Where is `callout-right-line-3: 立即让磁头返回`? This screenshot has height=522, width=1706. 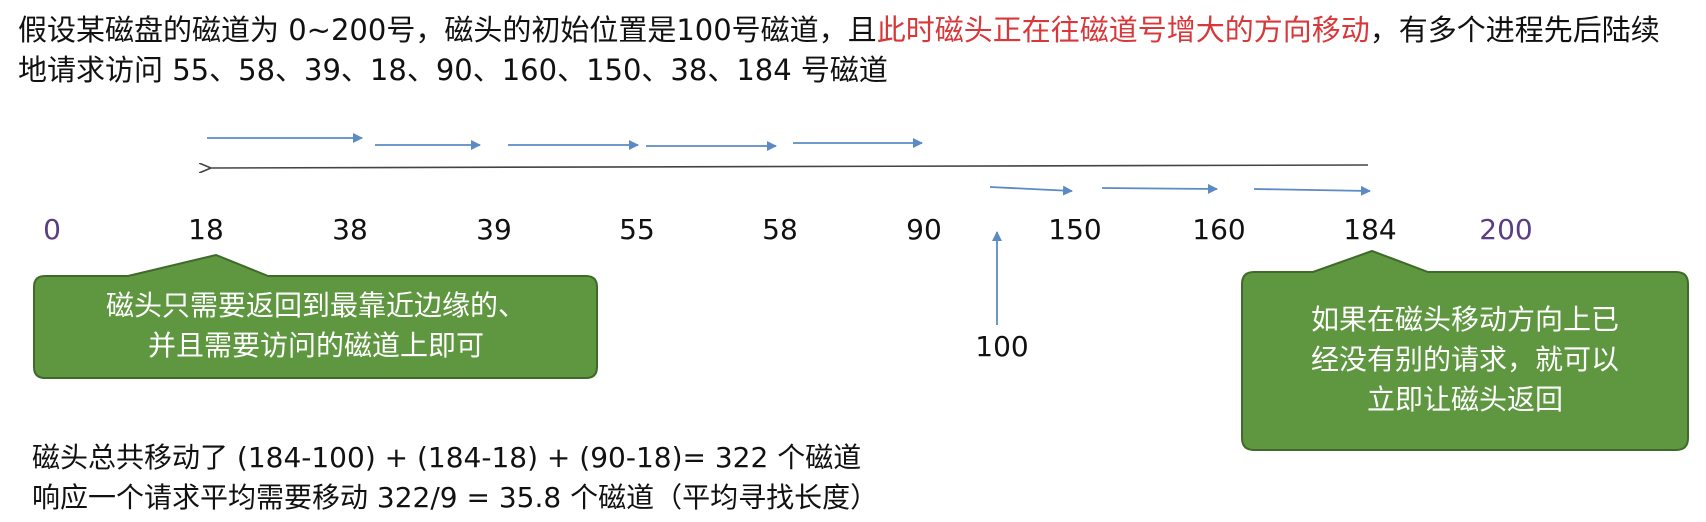 callout-right-line-3: 立即让磁头返回 is located at coordinates (1464, 399).